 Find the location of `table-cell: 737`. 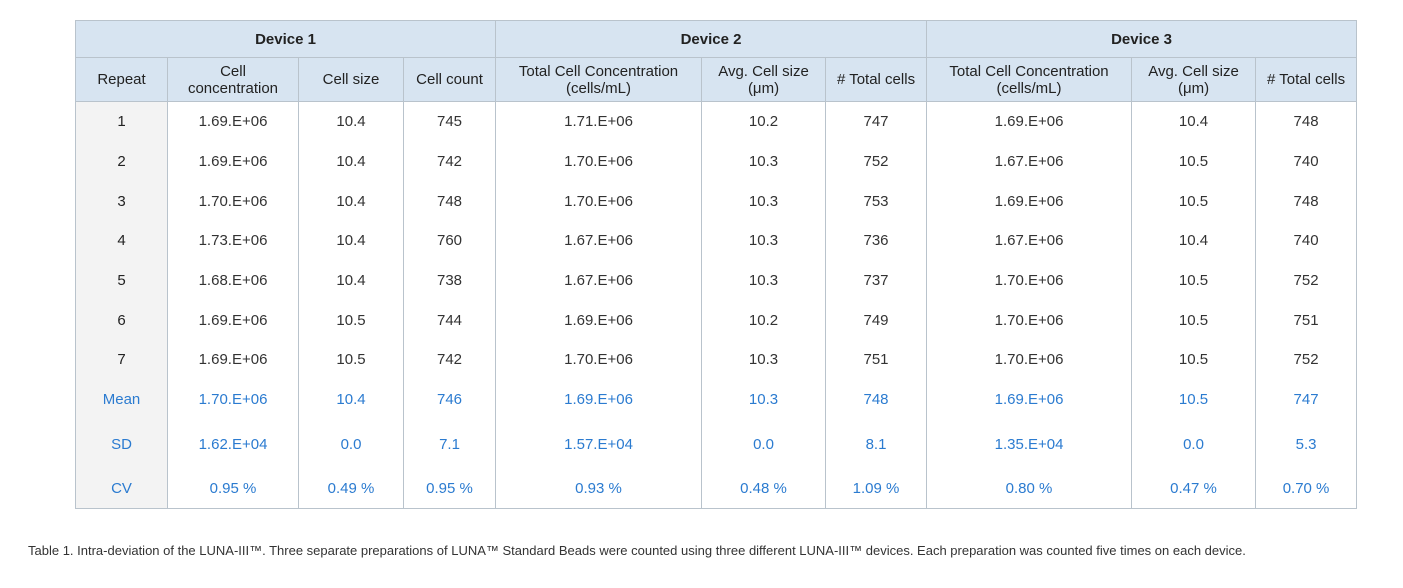

table-cell: 737 is located at coordinates (876, 280).